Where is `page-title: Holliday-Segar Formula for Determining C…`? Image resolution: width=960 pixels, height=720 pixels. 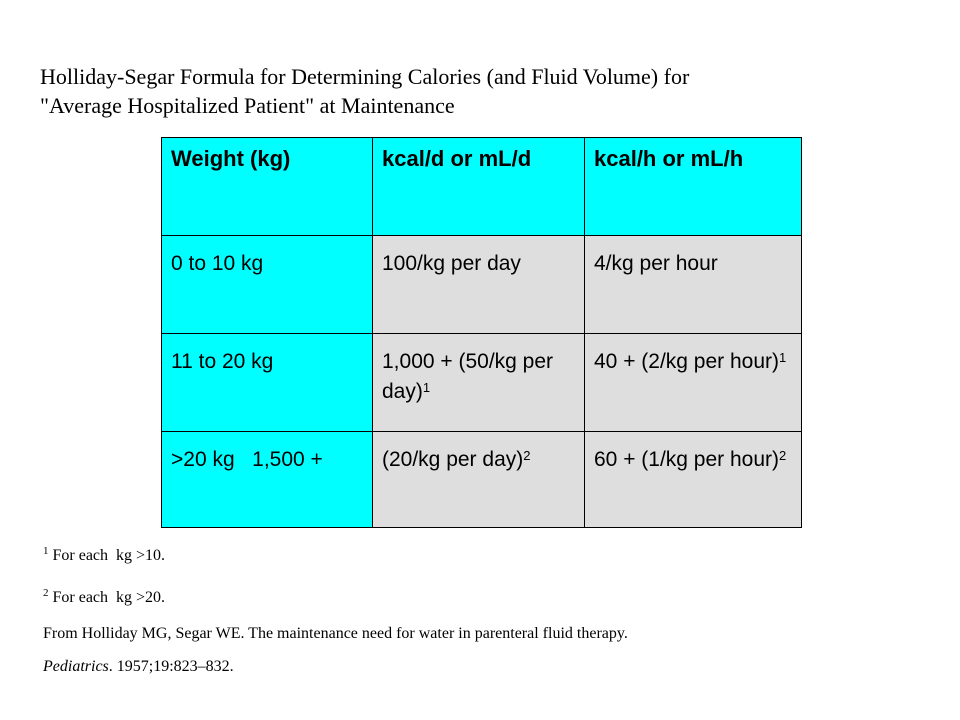 page-title: Holliday-Segar Formula for Determining C… is located at coordinates (470, 91).